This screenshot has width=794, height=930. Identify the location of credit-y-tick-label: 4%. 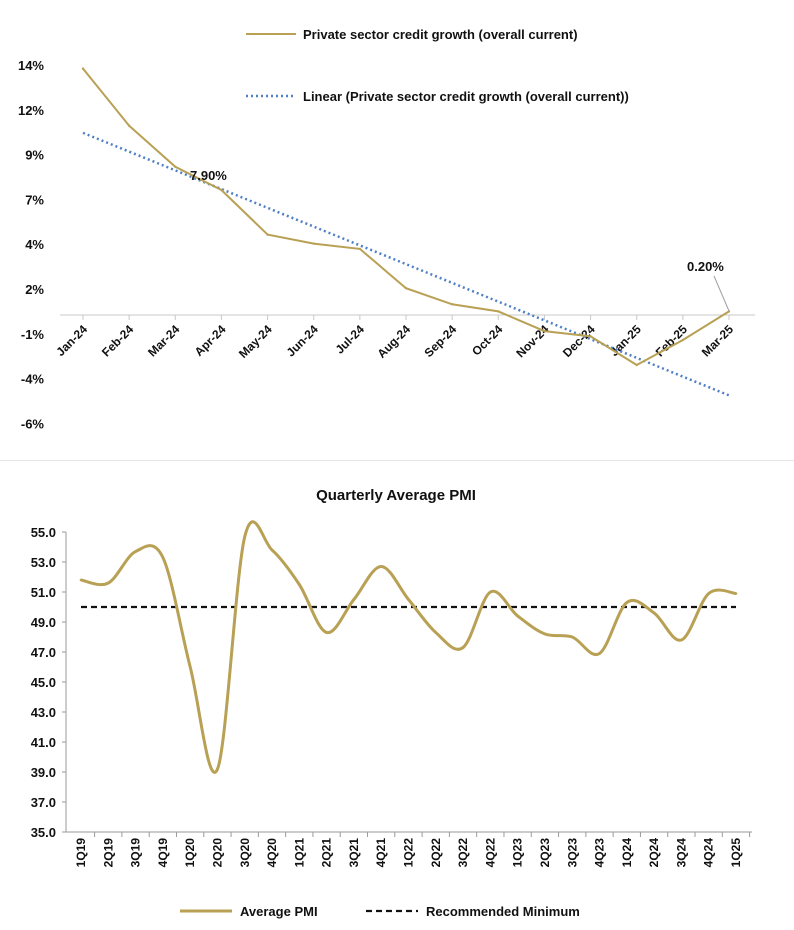
(34, 244).